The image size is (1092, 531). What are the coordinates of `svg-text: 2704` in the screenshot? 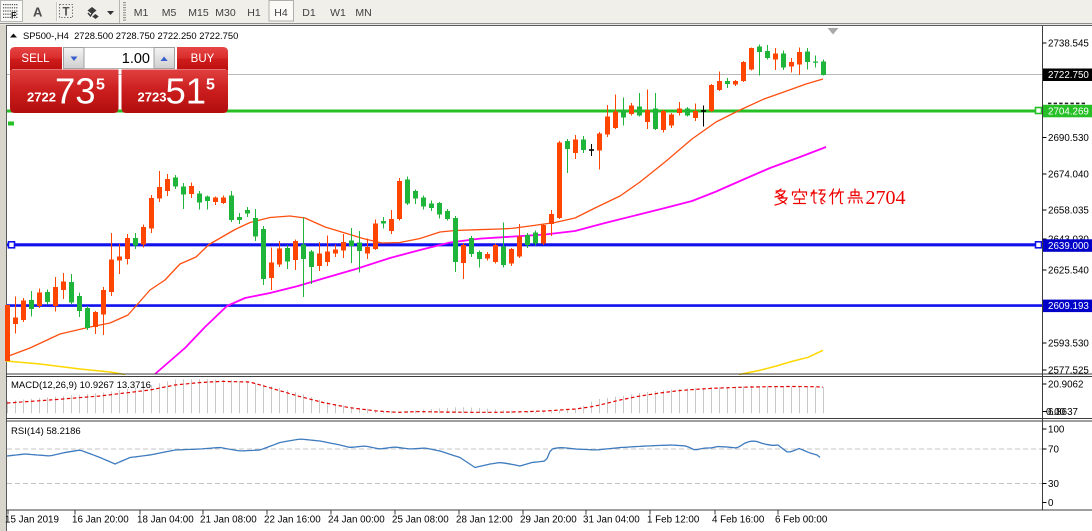 It's located at (886, 198).